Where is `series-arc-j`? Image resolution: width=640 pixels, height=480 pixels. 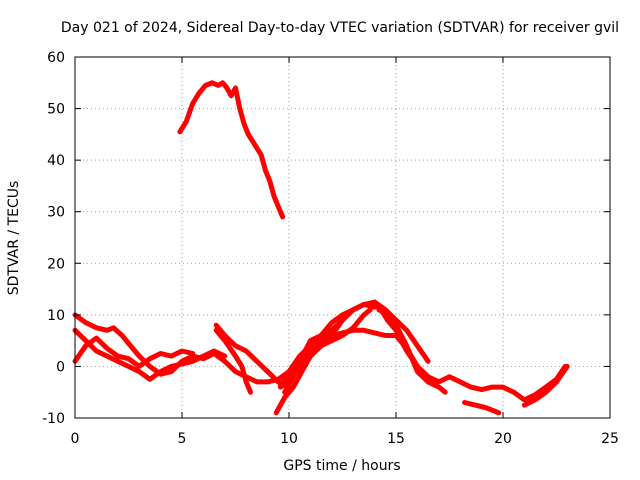
series-arc-j is located at coordinates (412, 351).